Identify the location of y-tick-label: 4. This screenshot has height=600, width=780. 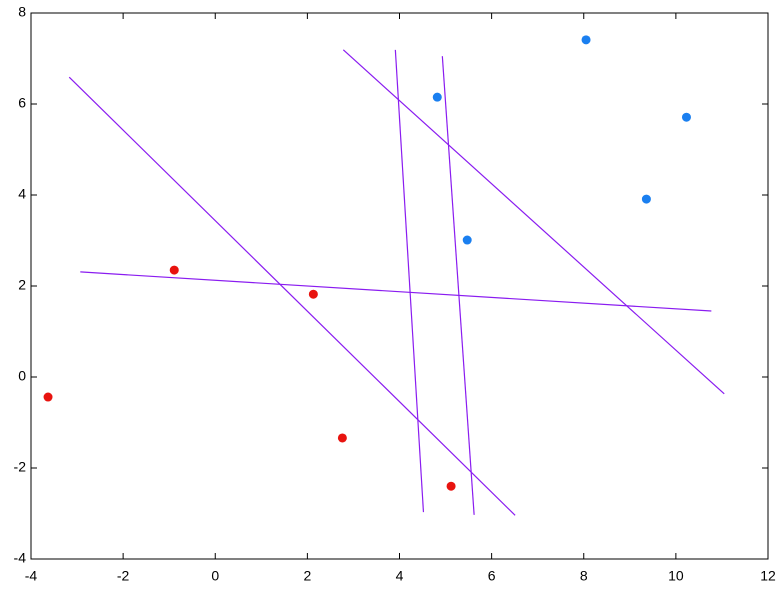
(22, 194).